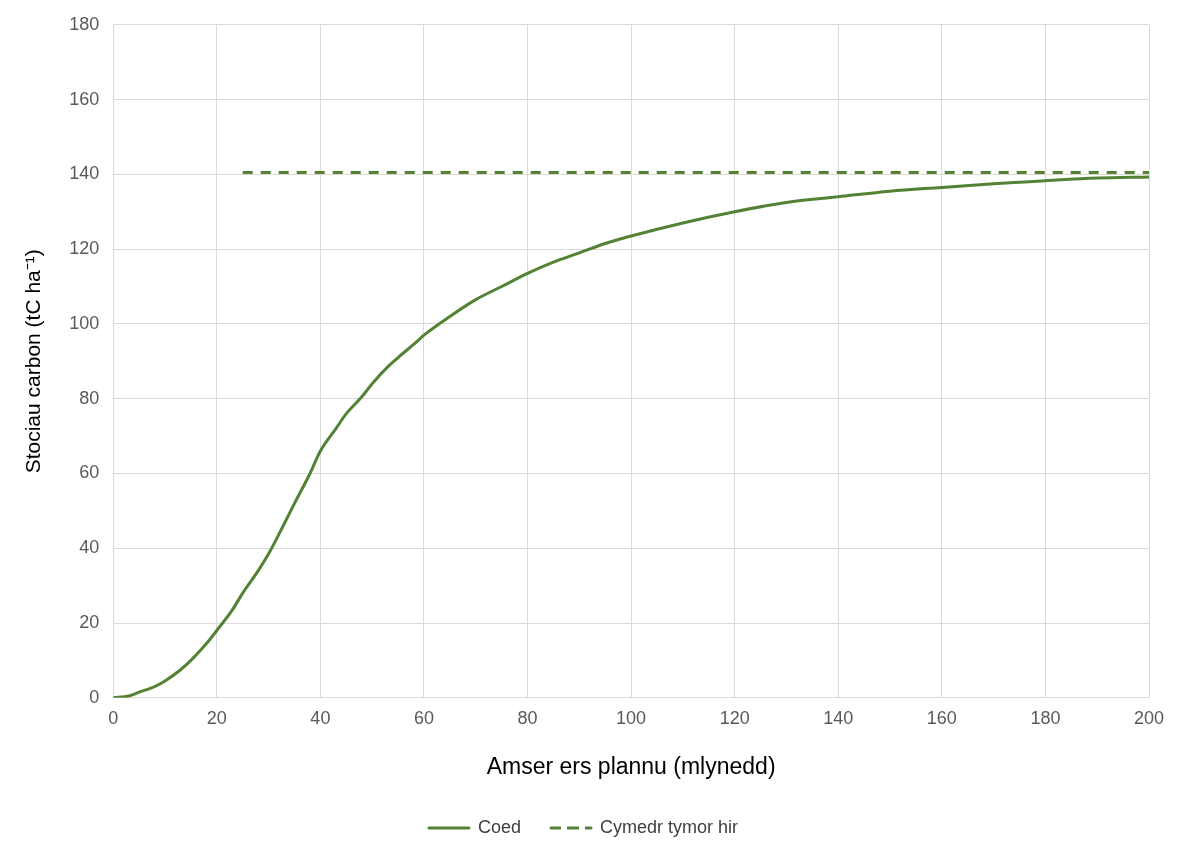 The image size is (1179, 859). What do you see at coordinates (84, 23) in the screenshot?
I see `y-tick-label: 180` at bounding box center [84, 23].